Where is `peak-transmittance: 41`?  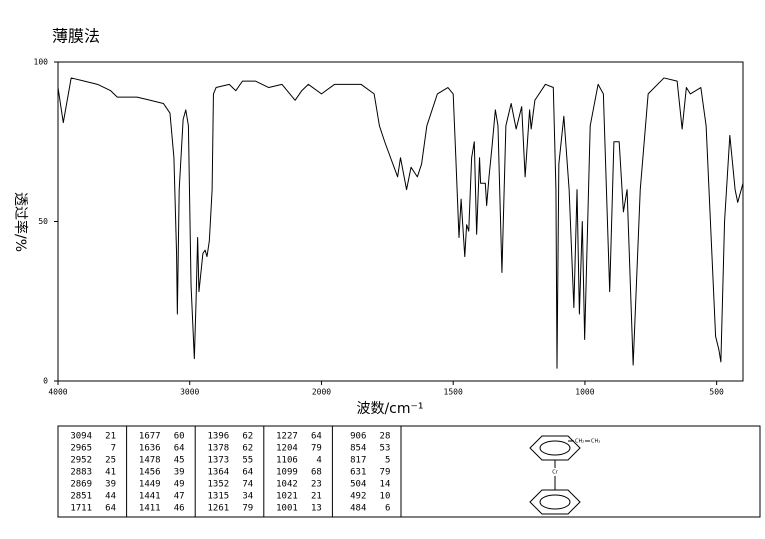 peak-transmittance: 41 is located at coordinates (110, 473).